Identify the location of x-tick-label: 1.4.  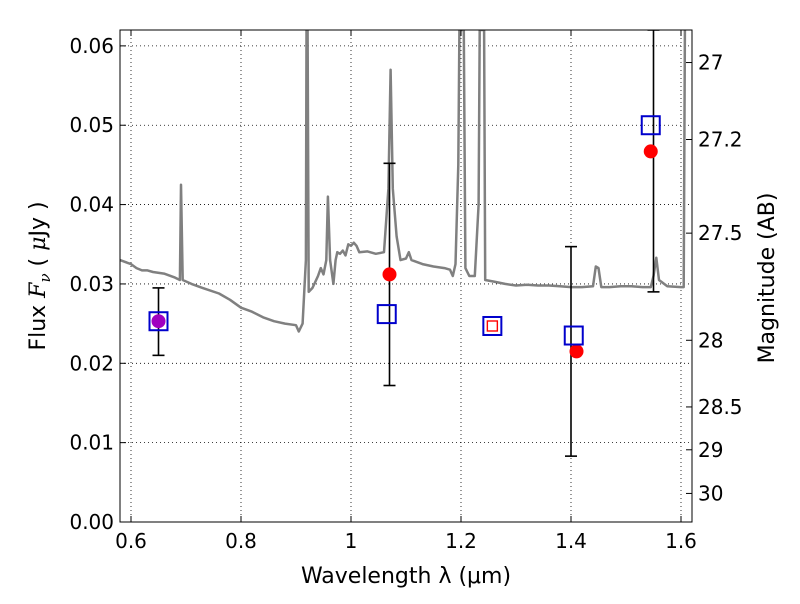
(571, 541).